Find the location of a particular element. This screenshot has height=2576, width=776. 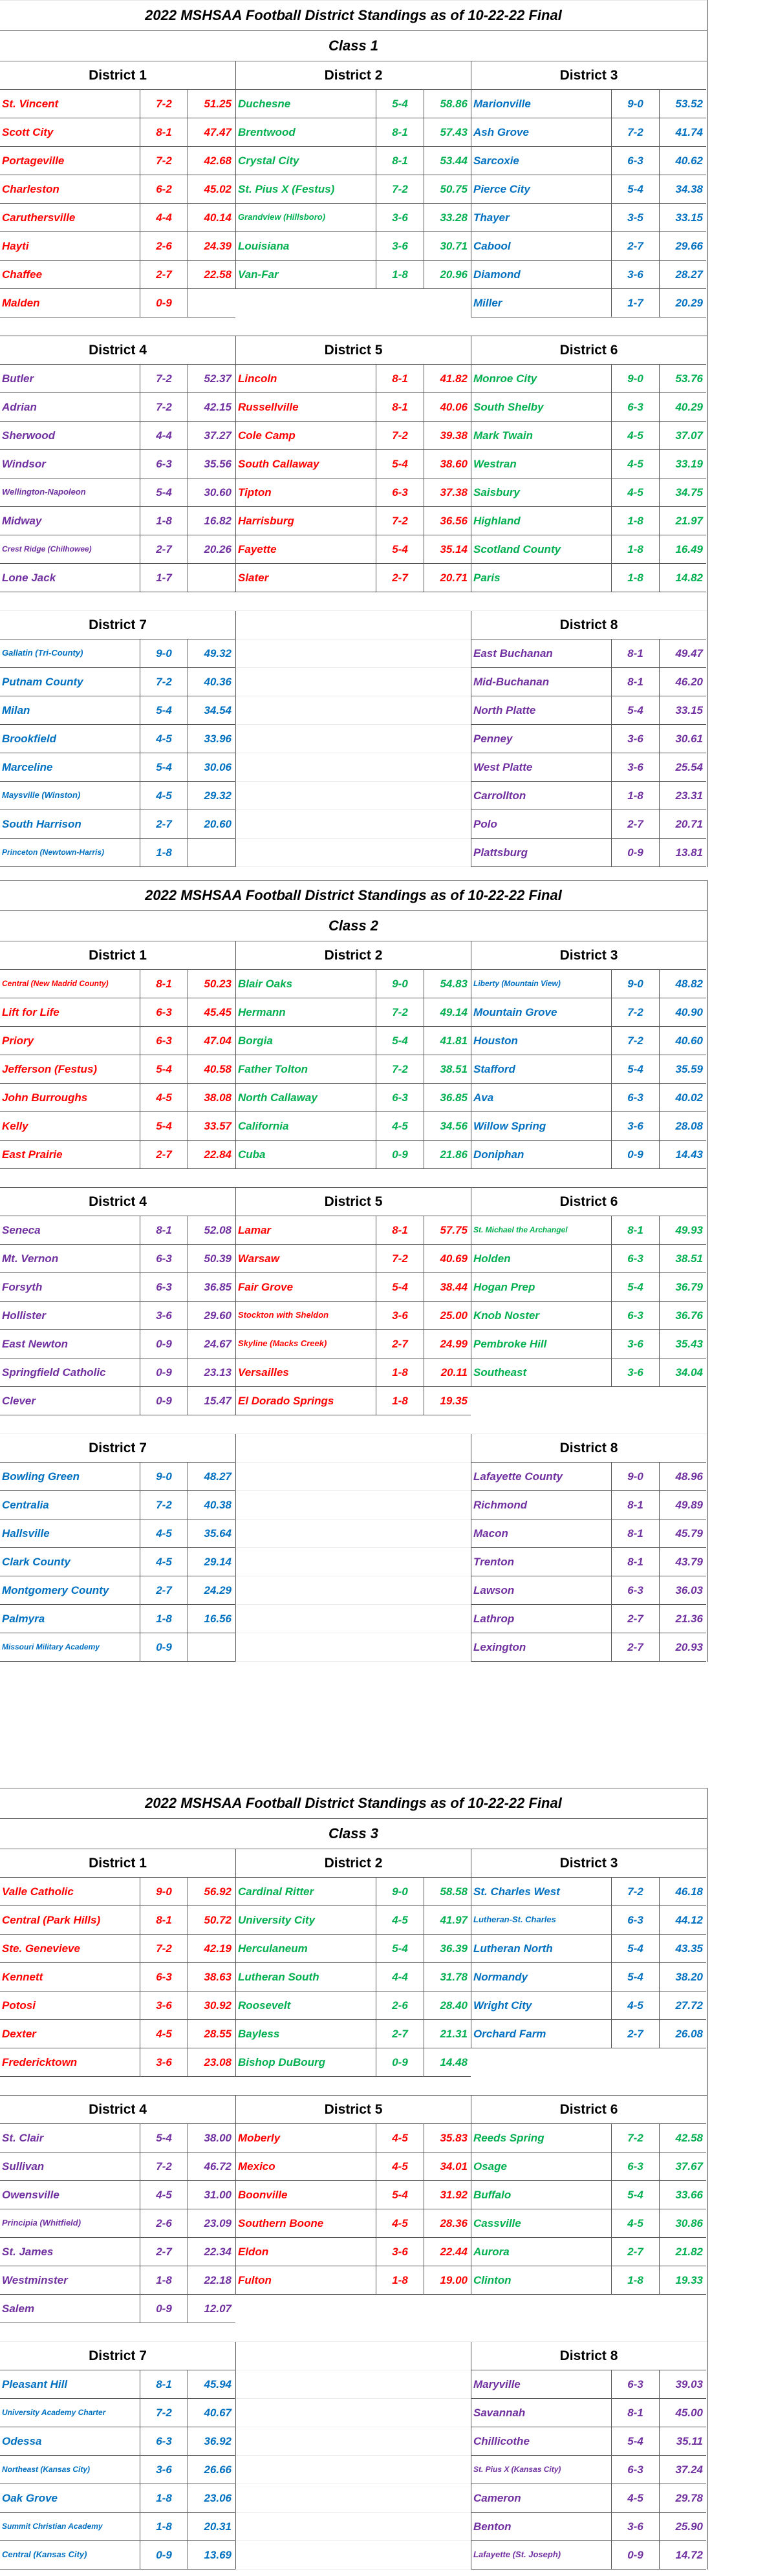

district-header: District 8 is located at coordinates (588, 1448).